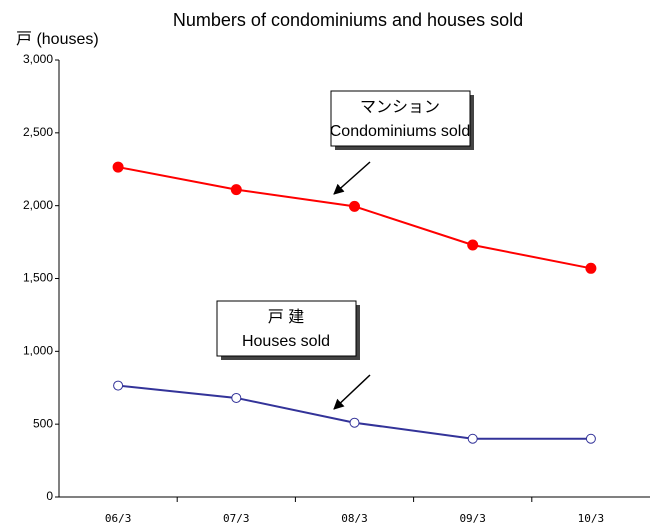 Image resolution: width=651 pixels, height=527 pixels. I want to click on y-tick-label: 2,000, so click(38, 205).